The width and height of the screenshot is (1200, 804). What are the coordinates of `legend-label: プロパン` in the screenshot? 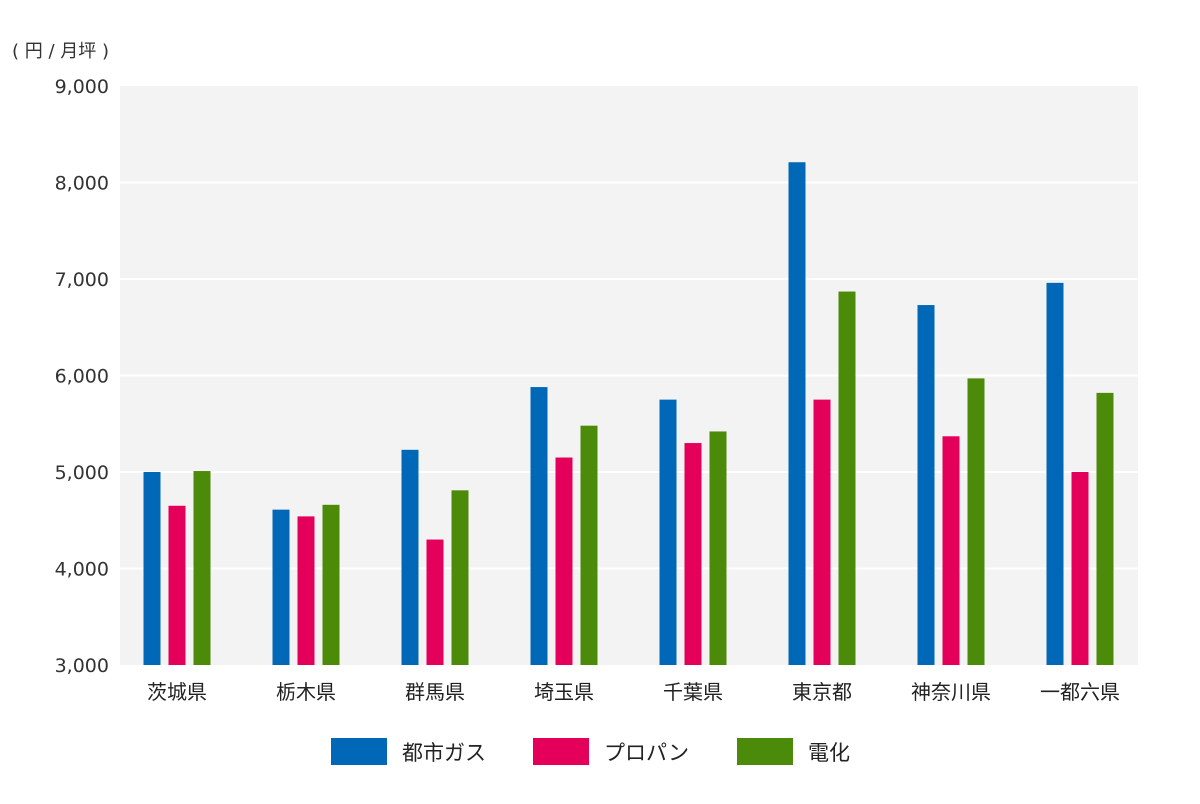 It's located at (646, 753).